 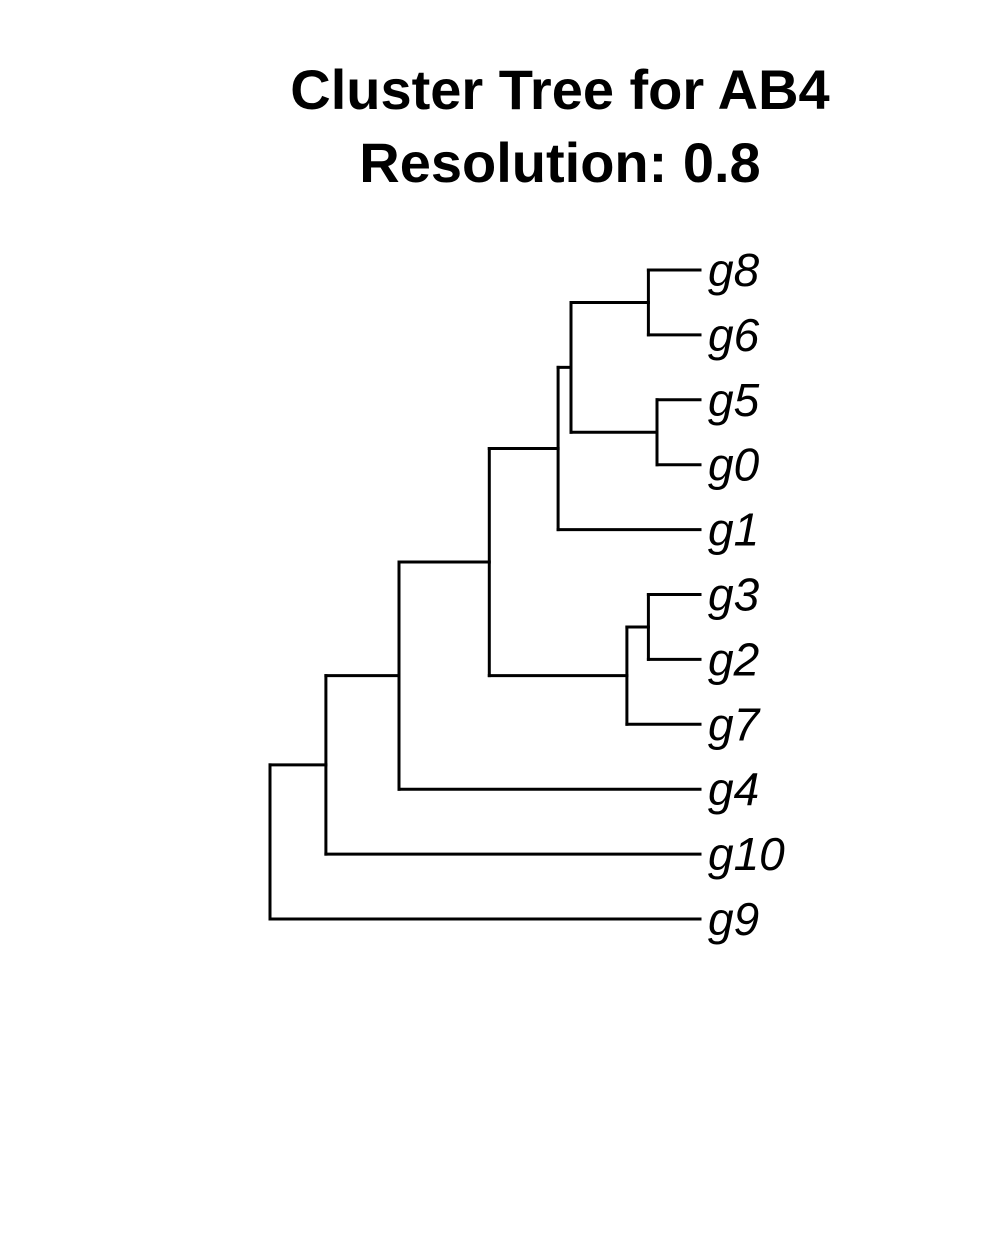 What do you see at coordinates (734, 465) in the screenshot?
I see `tip-label-g0: g0` at bounding box center [734, 465].